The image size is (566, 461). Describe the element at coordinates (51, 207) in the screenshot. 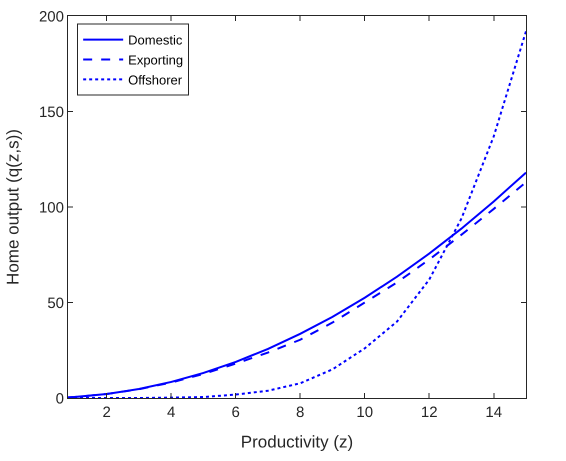

I see `y-tick-label: 100` at that location.